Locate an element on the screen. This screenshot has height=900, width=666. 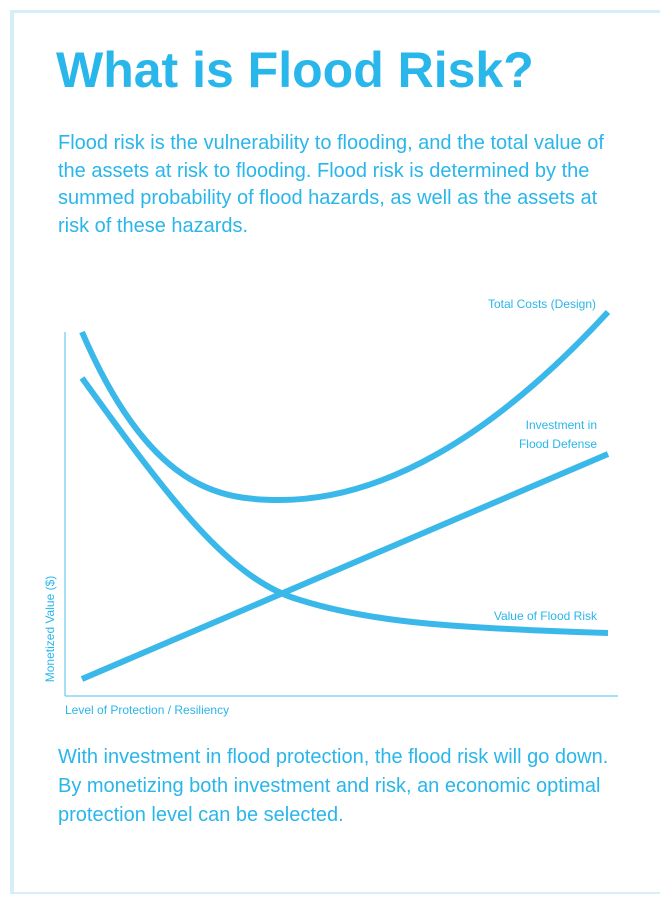
investment-label-line-1: Investment in is located at coordinates (561, 425).